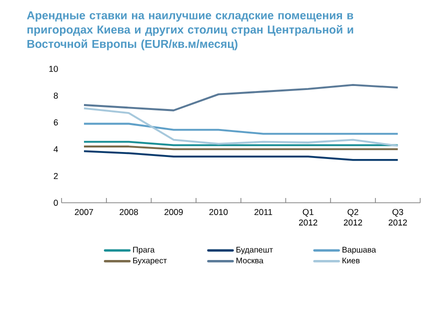 The width and height of the screenshot is (425, 309). Describe the element at coordinates (53, 69) in the screenshot. I see `y-tick-label: 10` at that location.